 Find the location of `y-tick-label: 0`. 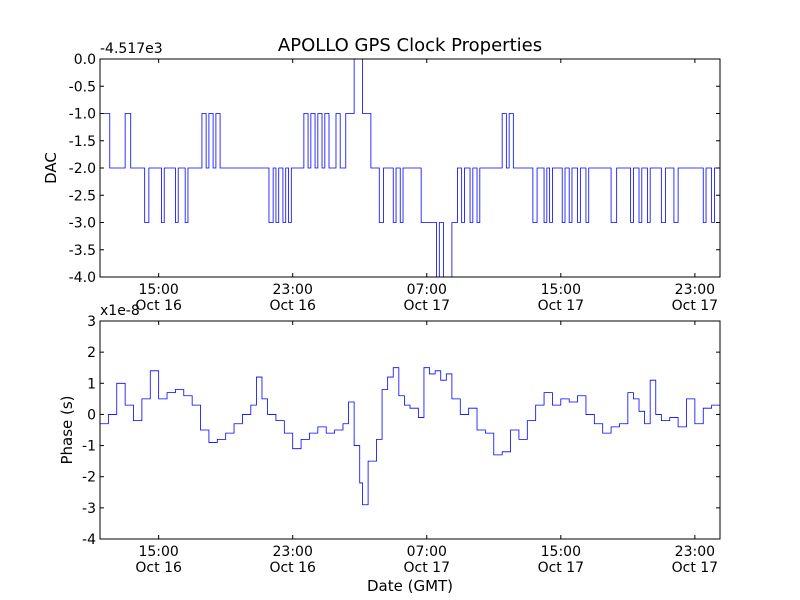

y-tick-label: 0 is located at coordinates (91, 415).